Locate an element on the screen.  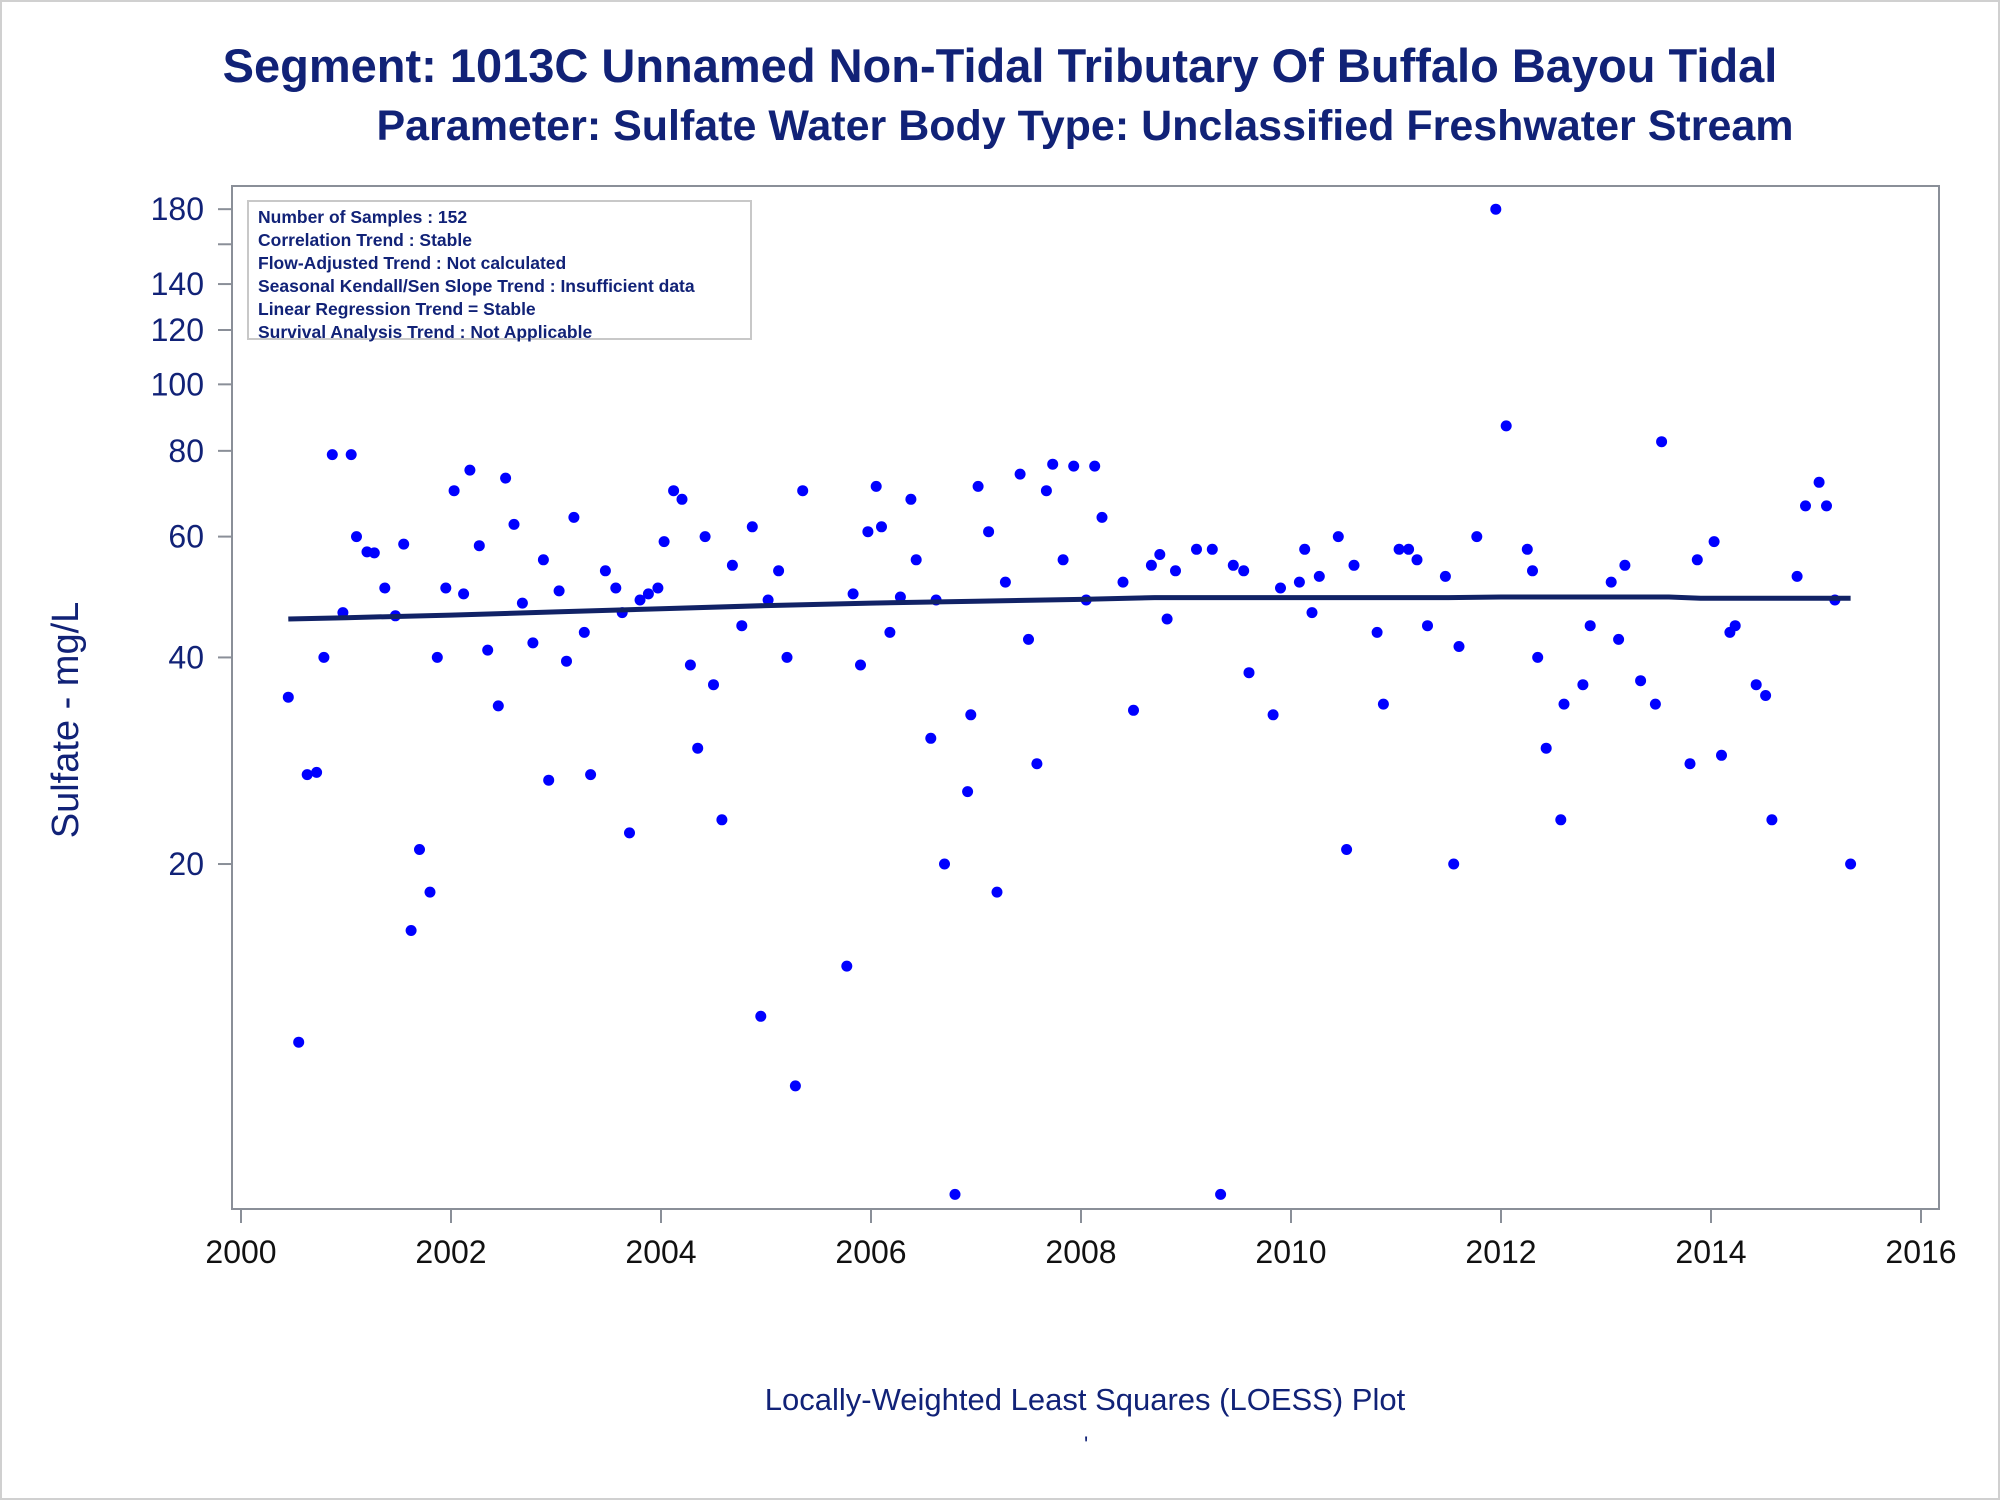
x-tick-label: 2016 is located at coordinates (1920, 1252).